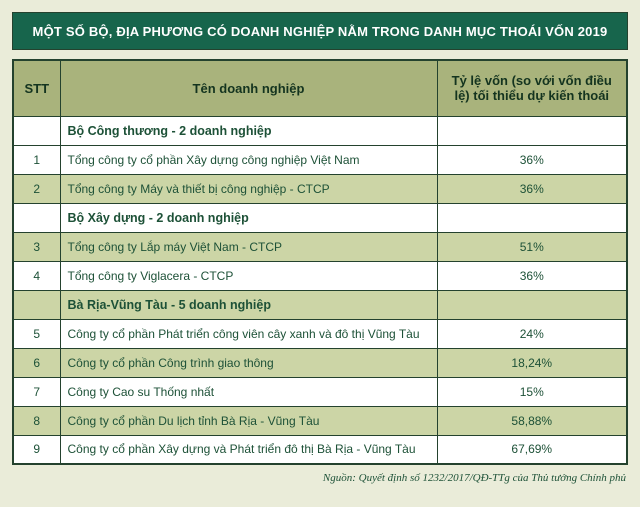 The image size is (640, 507). I want to click on cell-divest-ratio: 18,24%, so click(532, 362).